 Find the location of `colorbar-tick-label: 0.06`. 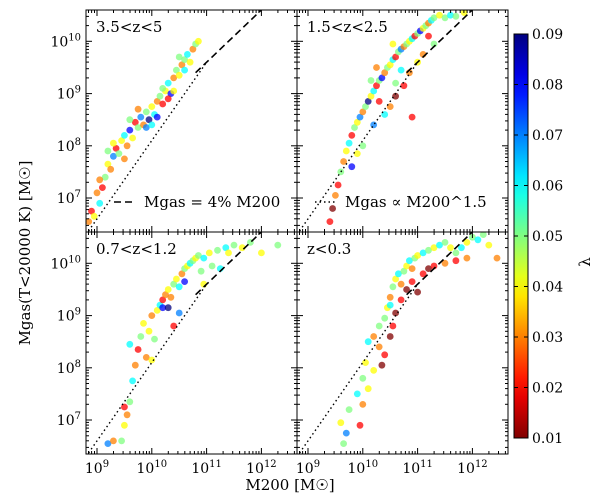

colorbar-tick-label: 0.06 is located at coordinates (547, 187).